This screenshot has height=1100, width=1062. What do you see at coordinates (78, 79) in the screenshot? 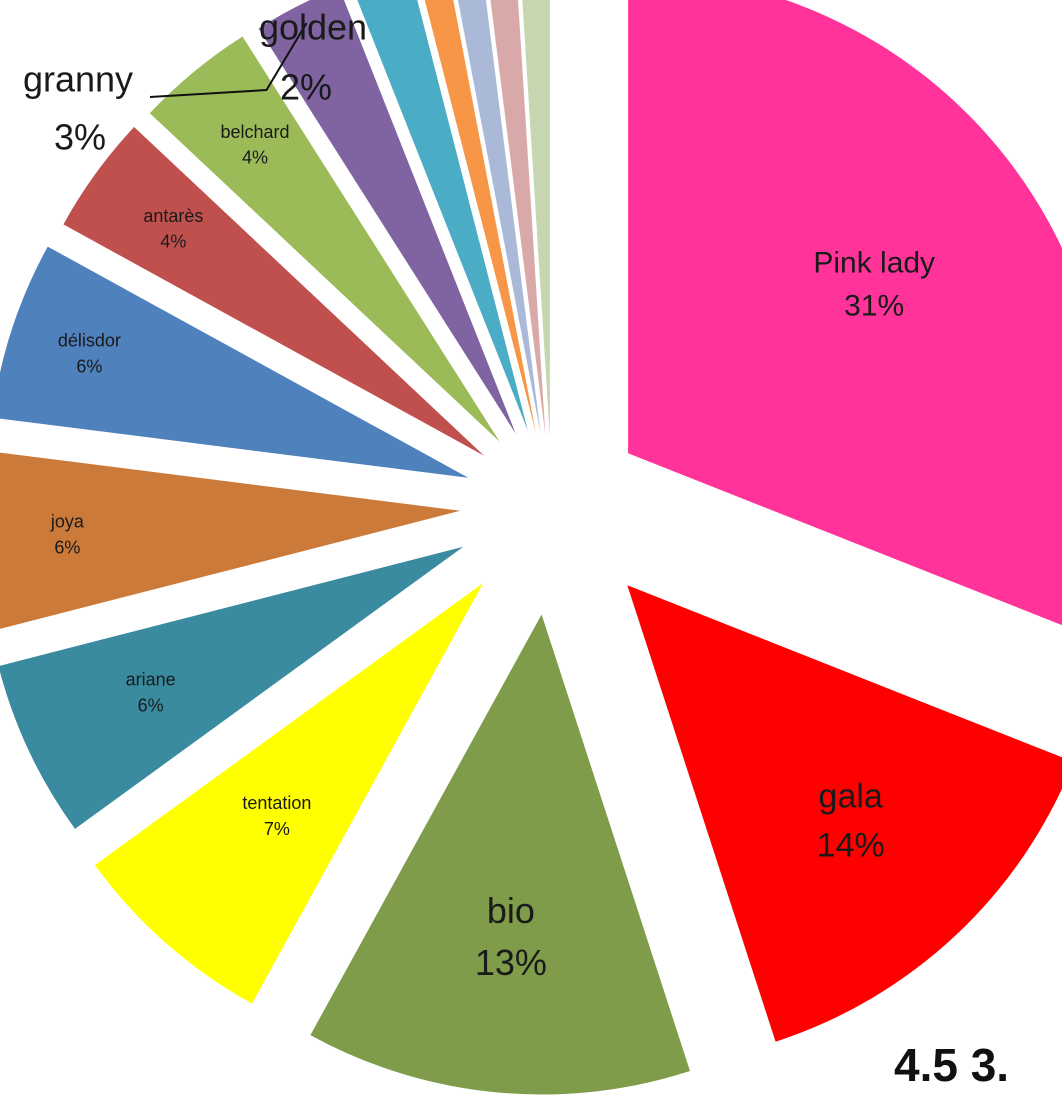
I see `slice-label-granny: granny` at bounding box center [78, 79].